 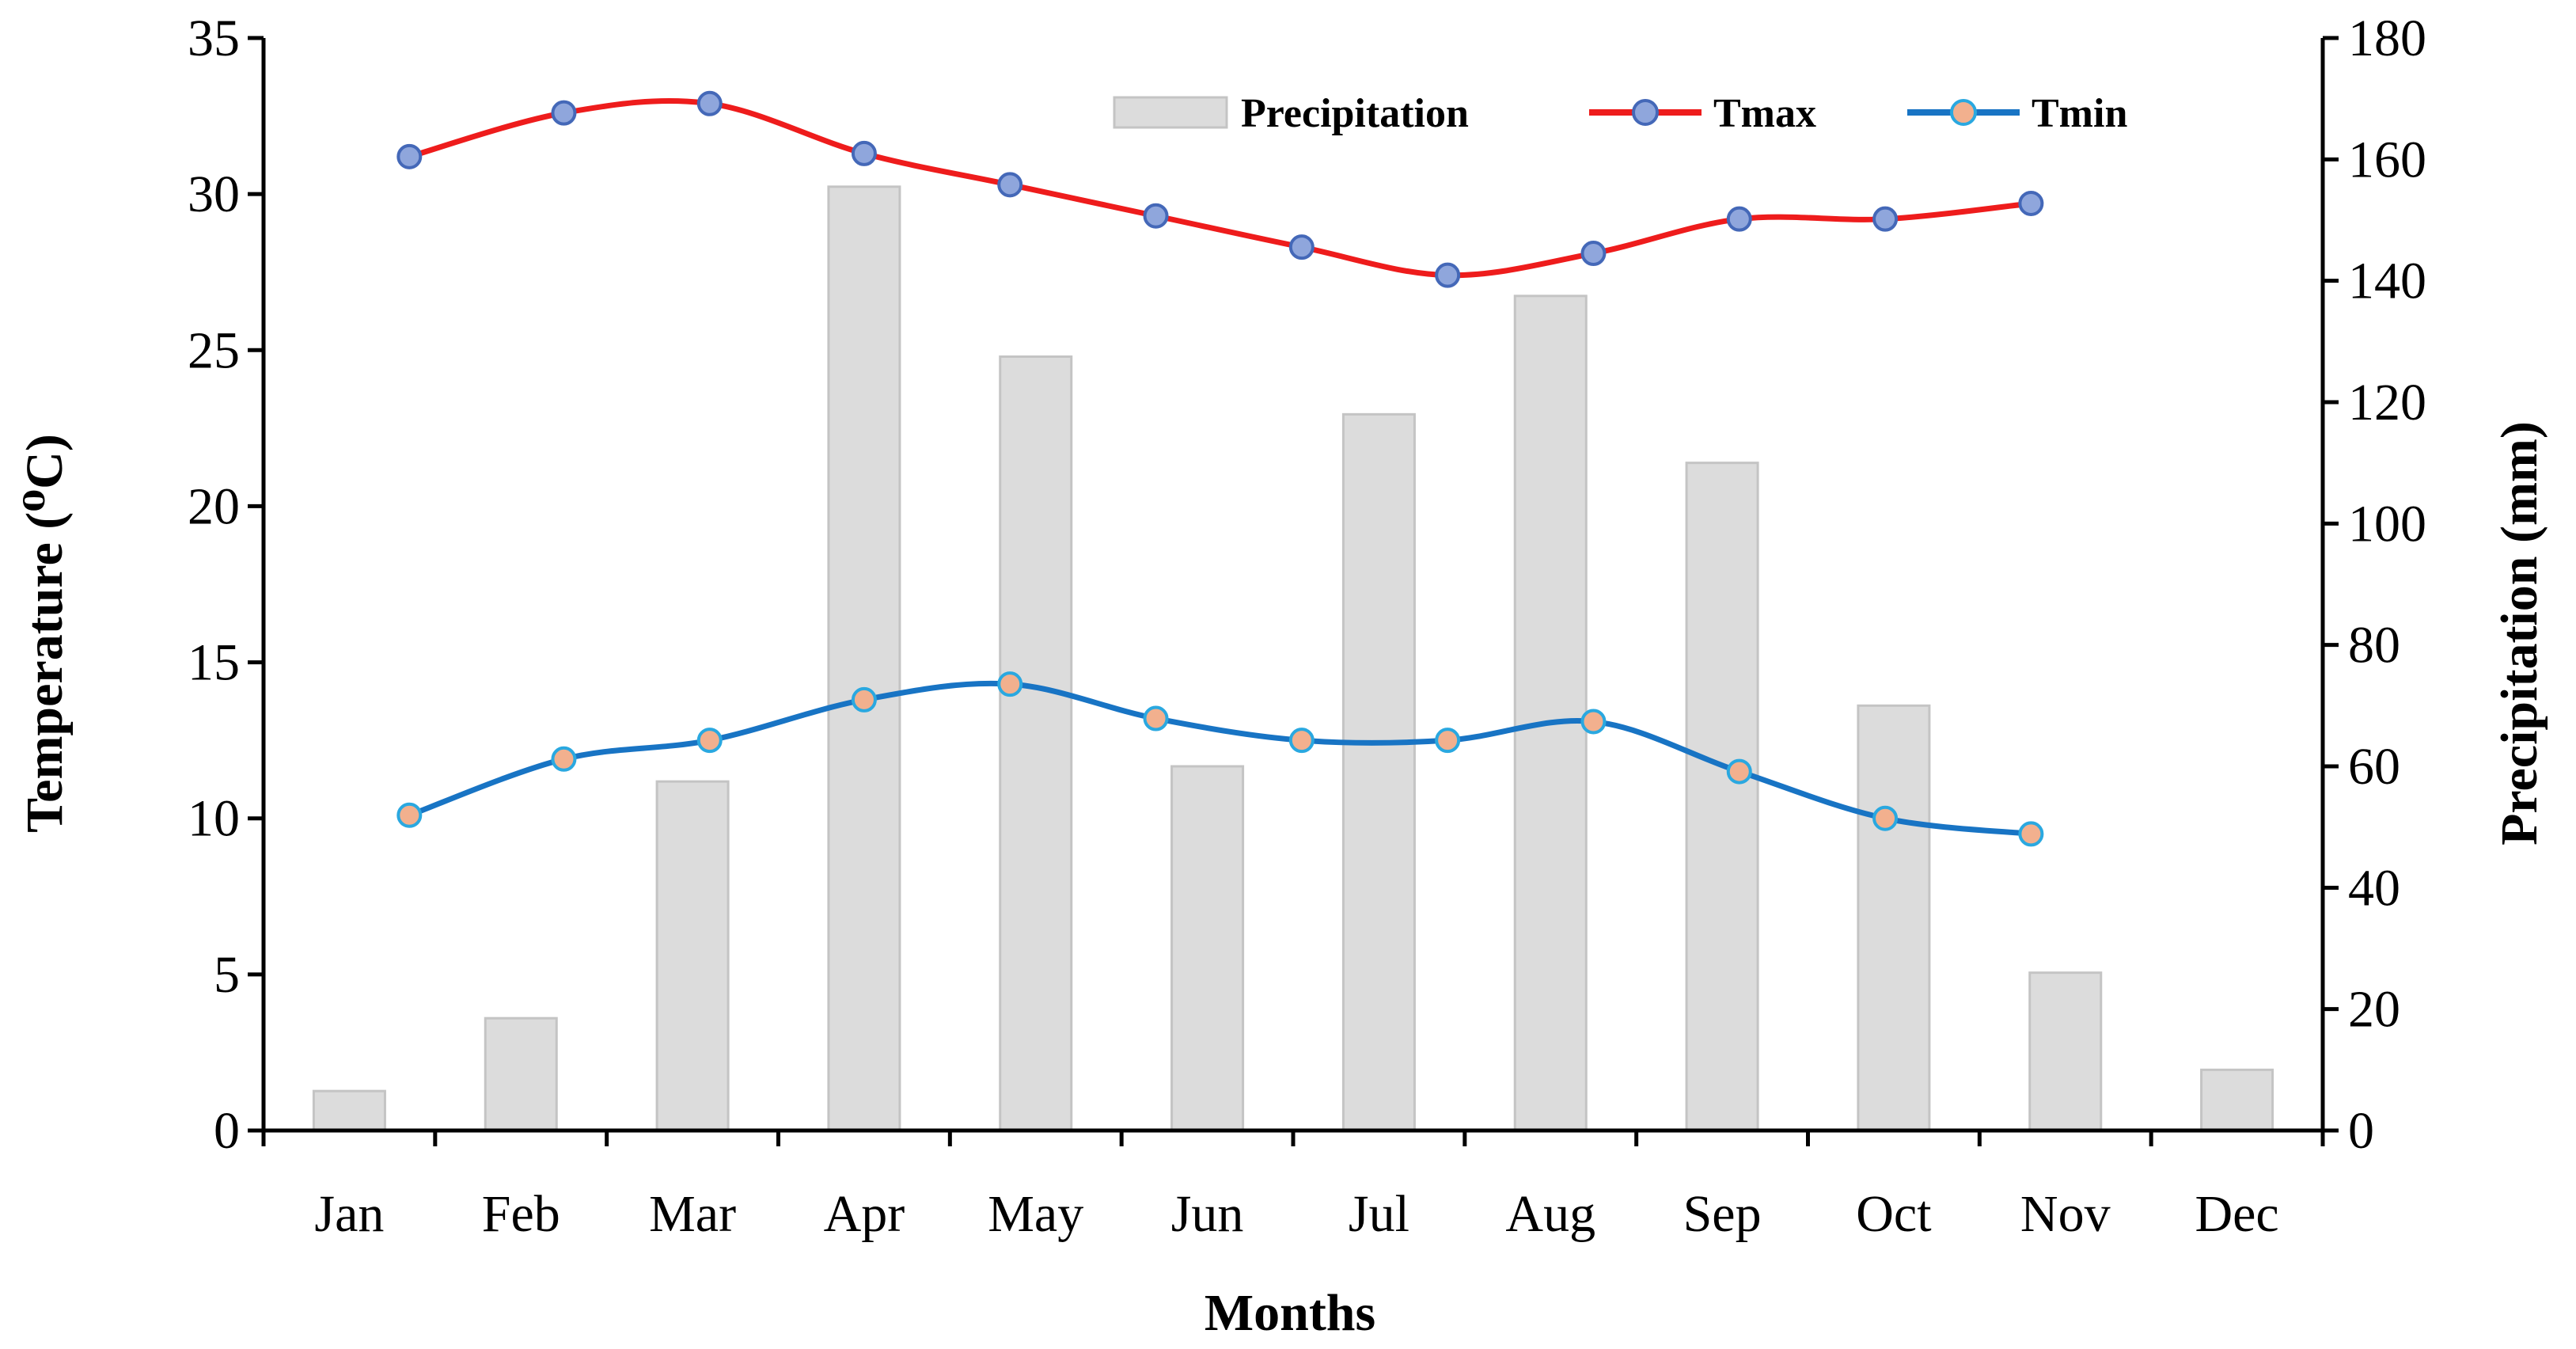 What do you see at coordinates (2237, 1100) in the screenshot?
I see `precipitation-bar-dec` at bounding box center [2237, 1100].